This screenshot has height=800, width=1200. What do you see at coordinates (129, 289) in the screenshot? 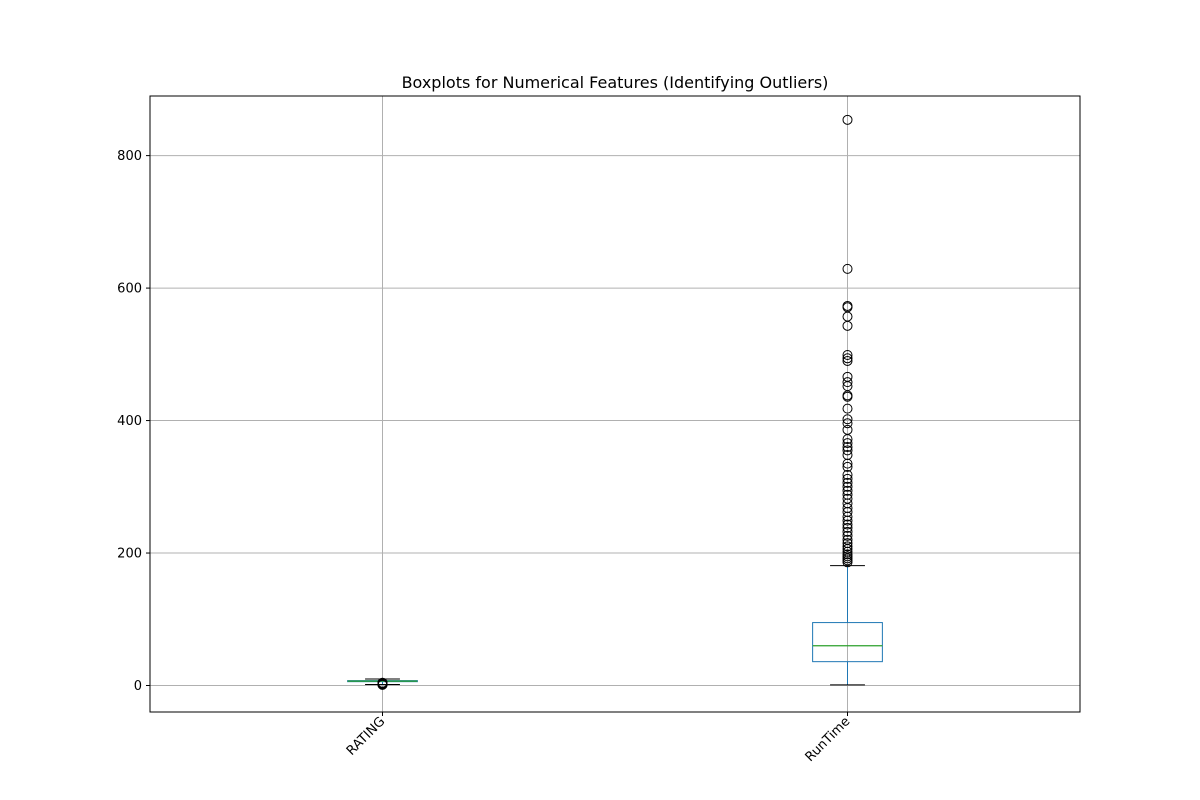
I see `y-tick-label: 600` at bounding box center [129, 289].